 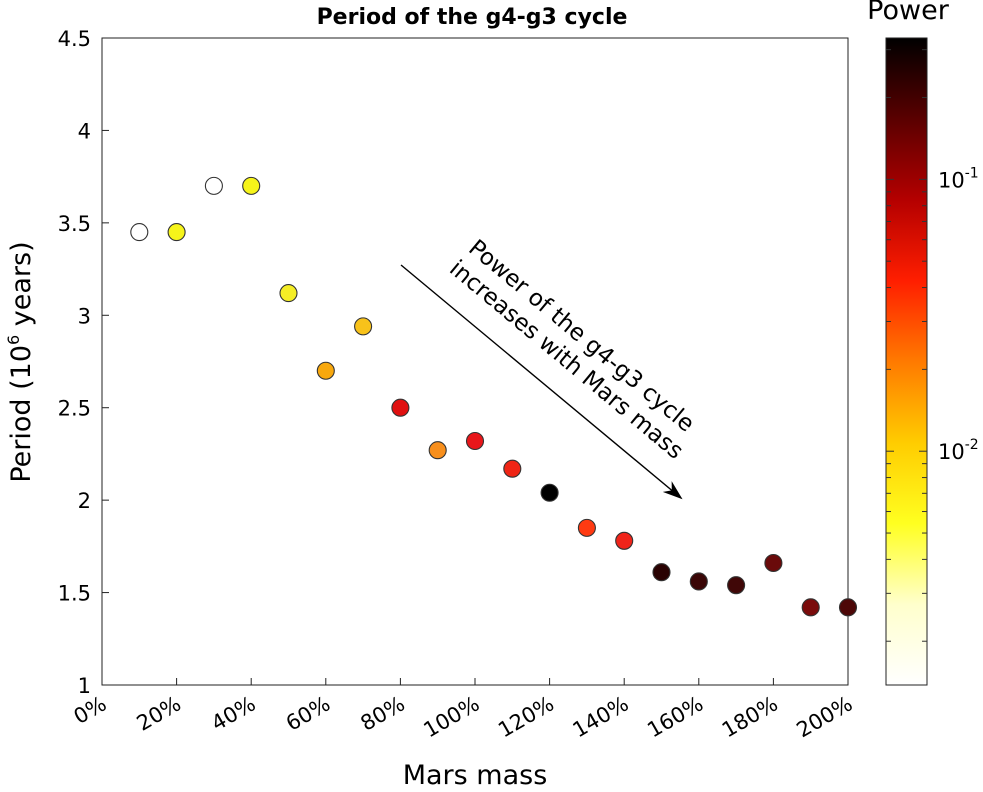 What do you see at coordinates (750, 717) in the screenshot?
I see `x-tick-label: 180%` at bounding box center [750, 717].